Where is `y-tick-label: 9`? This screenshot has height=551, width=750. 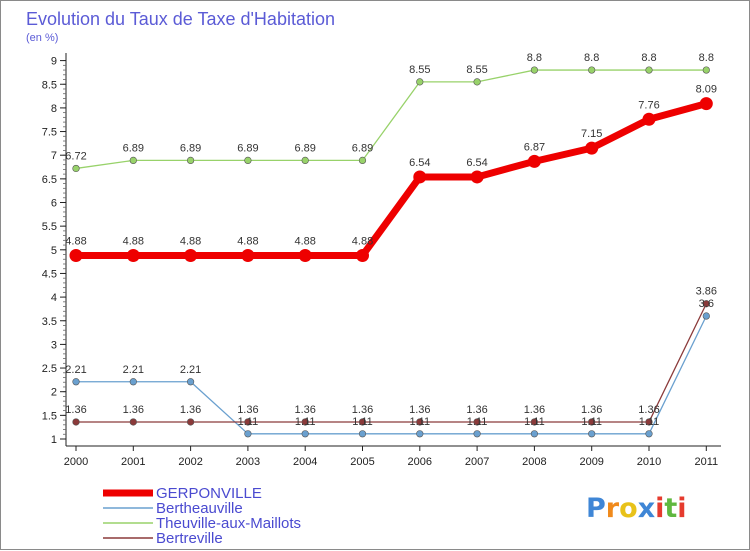 y-tick-label: 9 is located at coordinates (54, 62).